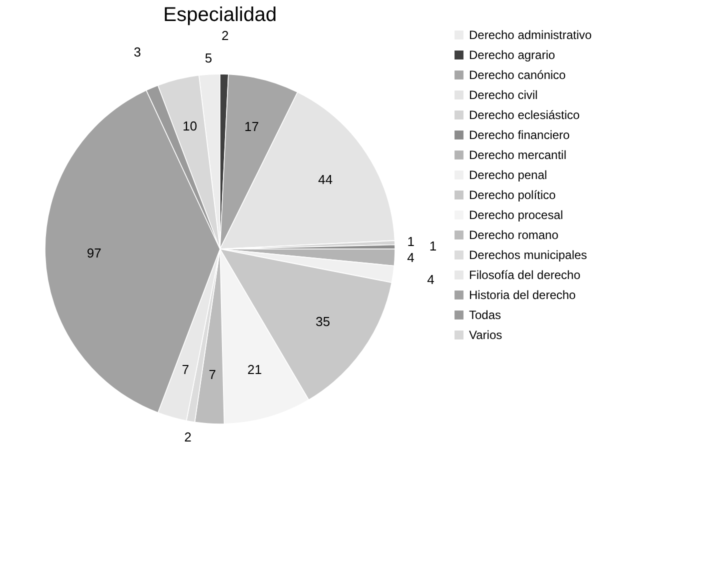 The height and width of the screenshot is (586, 728). What do you see at coordinates (220, 15) in the screenshot?
I see `chart-title: Especialidad` at bounding box center [220, 15].